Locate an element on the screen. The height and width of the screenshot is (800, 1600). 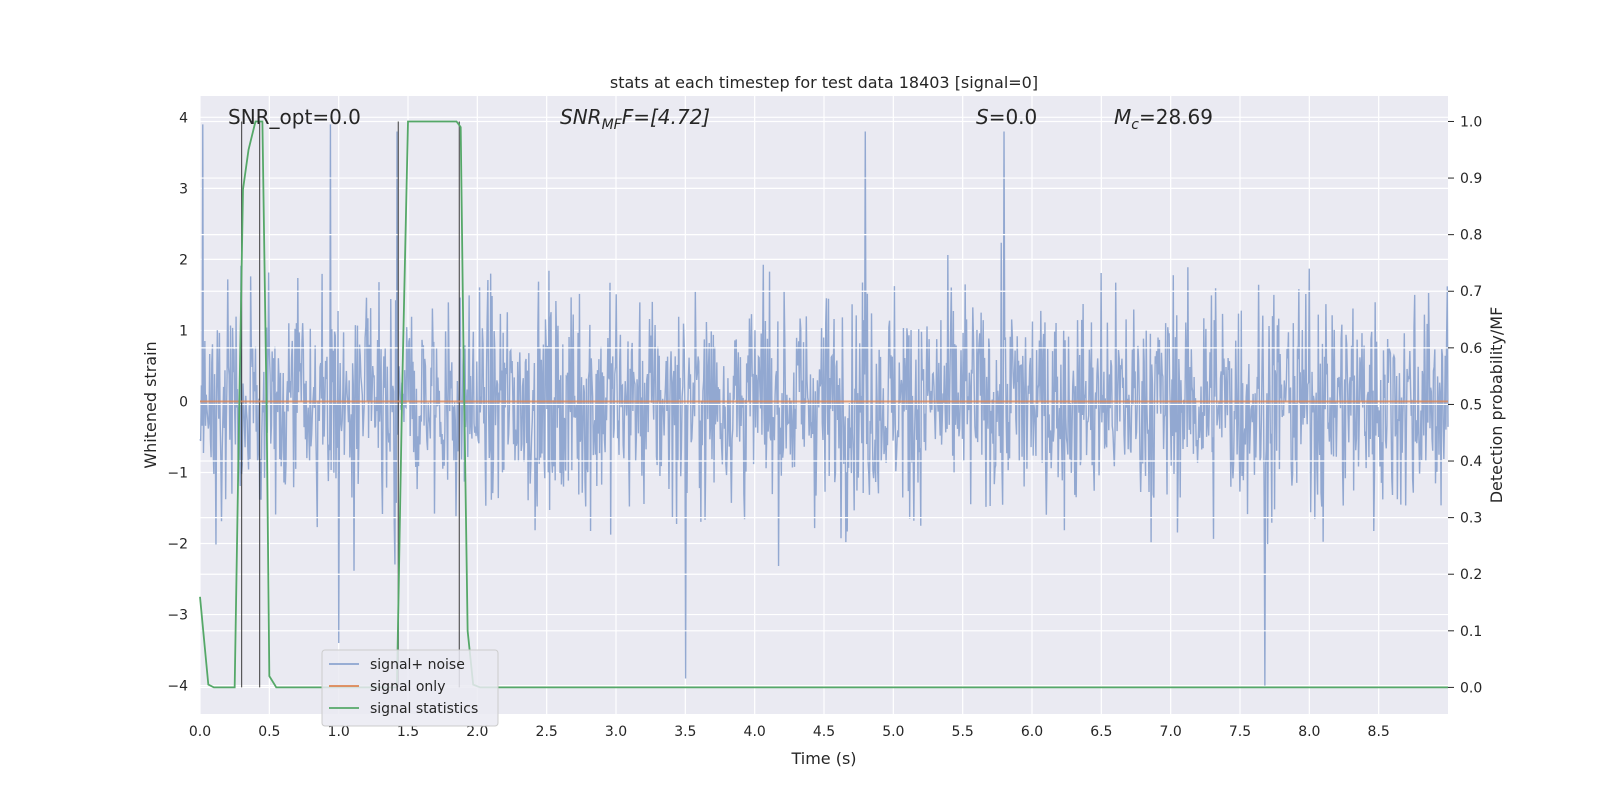
legend-label-signal-only: signal only is located at coordinates (407, 687).